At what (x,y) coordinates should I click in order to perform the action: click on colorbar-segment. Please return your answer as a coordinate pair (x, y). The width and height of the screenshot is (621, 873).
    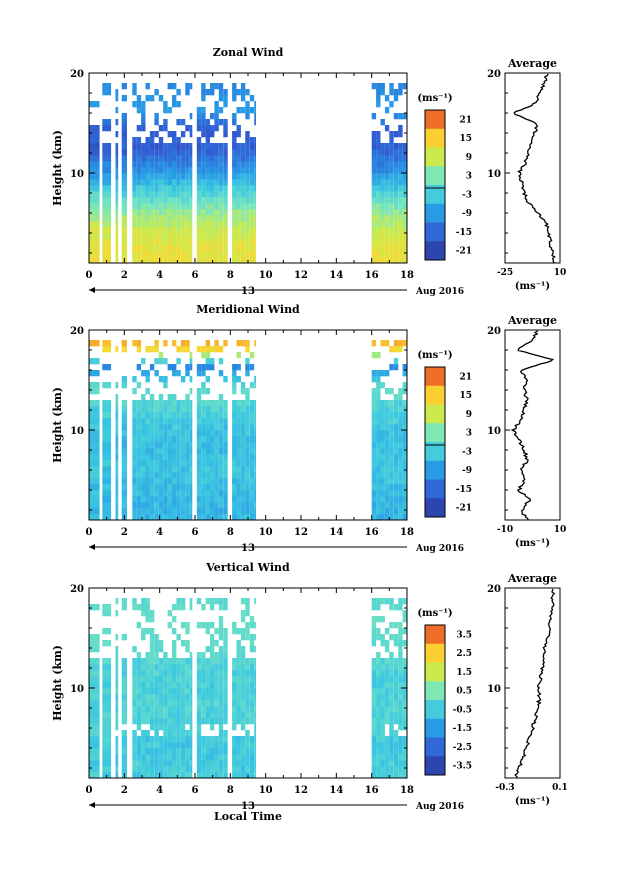
    Looking at the image, I should click on (435, 377).